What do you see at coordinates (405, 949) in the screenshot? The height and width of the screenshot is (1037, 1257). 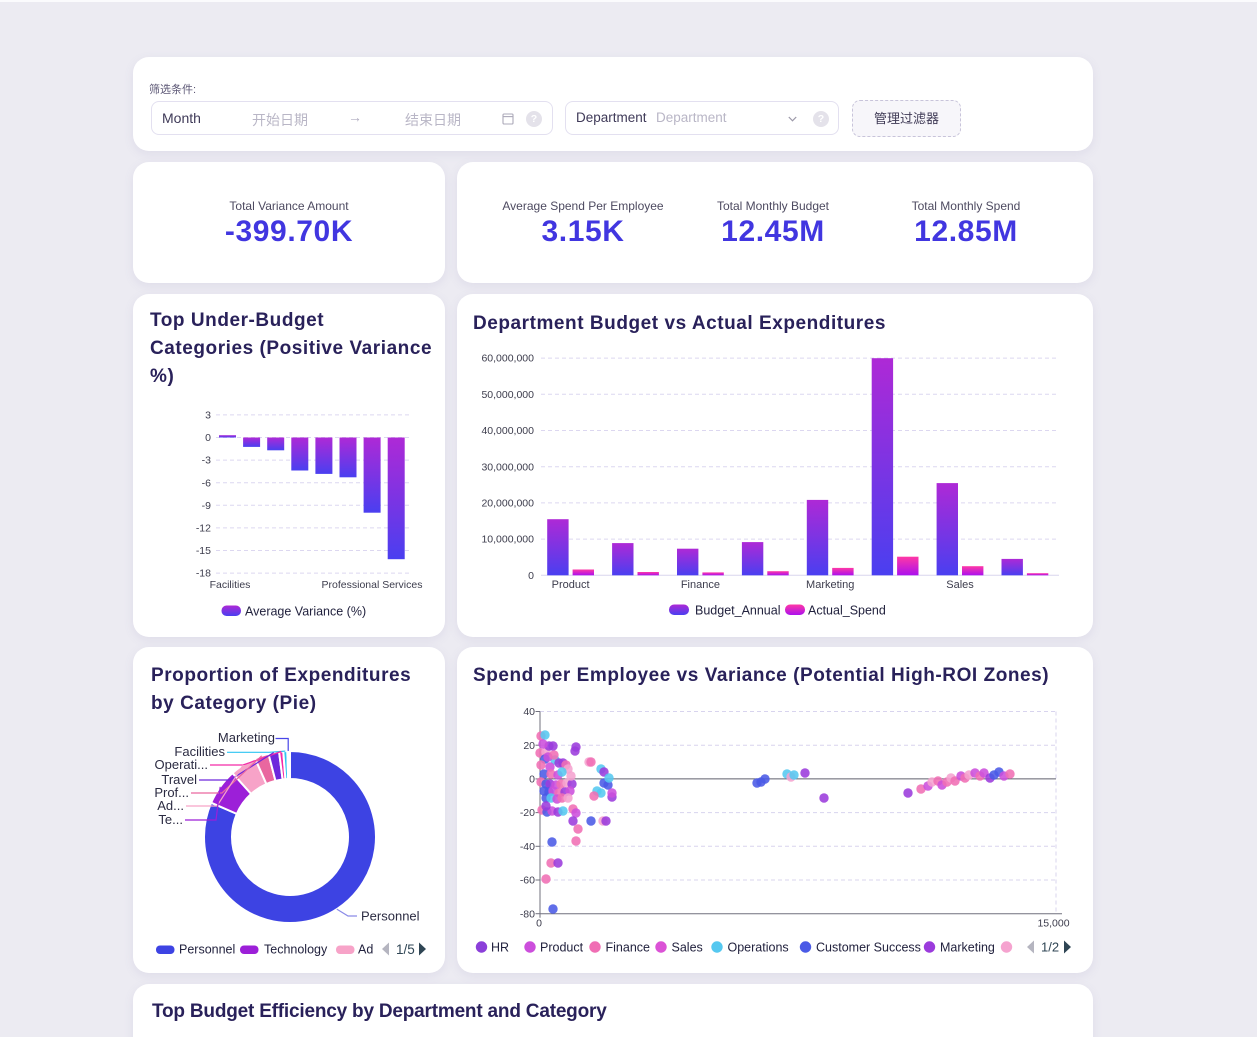 I see `svg-text: 1/5` at bounding box center [405, 949].